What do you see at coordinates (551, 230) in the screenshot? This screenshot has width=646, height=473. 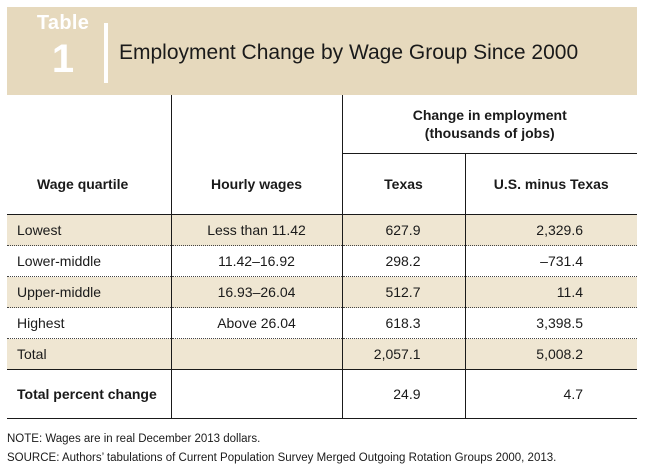 I see `cell-us-minus-texas: 2,329.6` at bounding box center [551, 230].